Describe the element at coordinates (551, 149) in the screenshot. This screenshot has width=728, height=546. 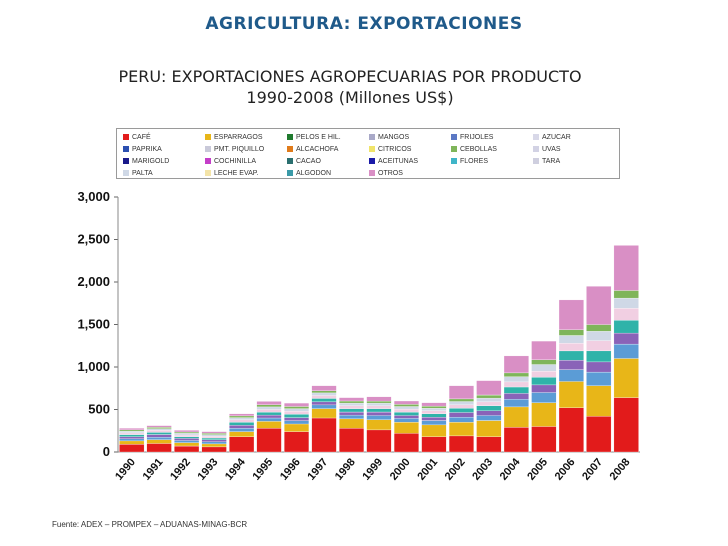
I see `legend-label: UVAS` at that location.